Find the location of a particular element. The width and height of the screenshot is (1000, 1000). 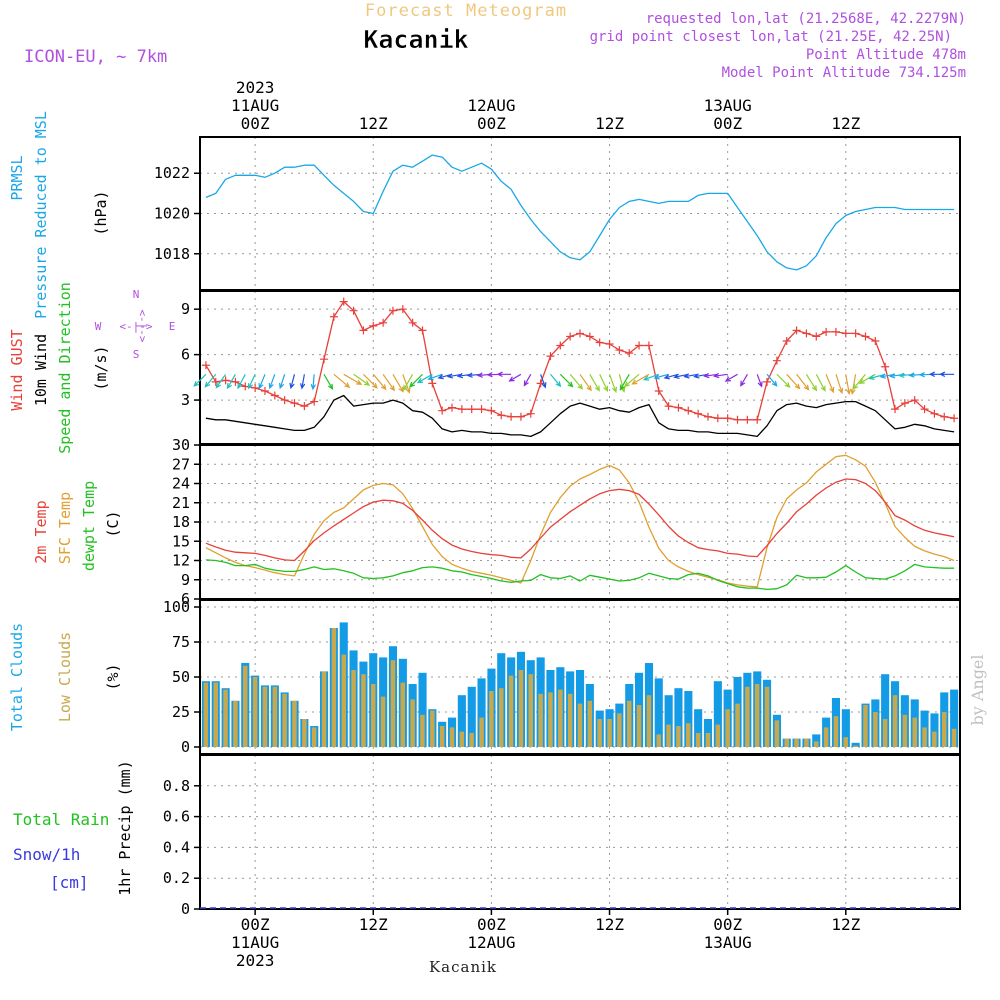

y-tick-label: 75 is located at coordinates (181, 642).